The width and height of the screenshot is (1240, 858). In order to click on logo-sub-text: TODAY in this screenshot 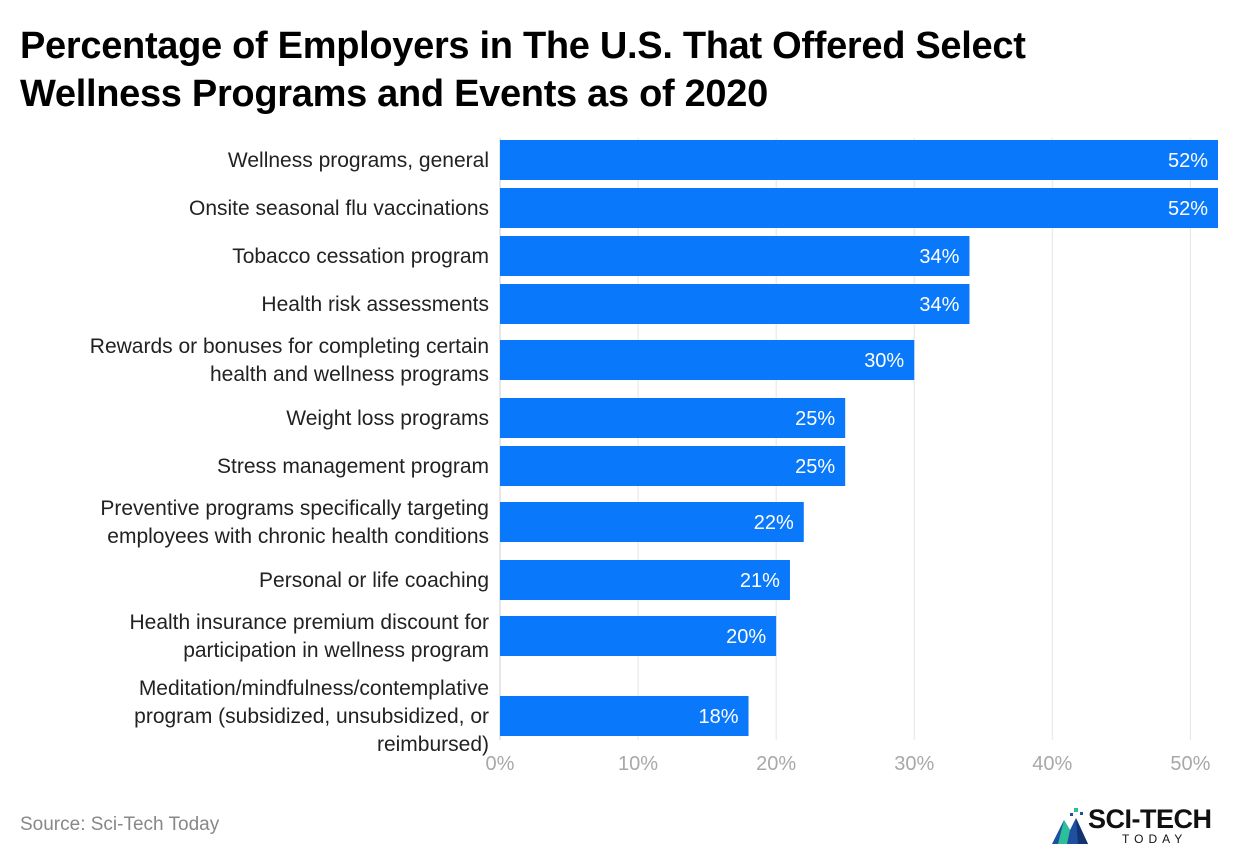, I will do `click(1155, 839)`.